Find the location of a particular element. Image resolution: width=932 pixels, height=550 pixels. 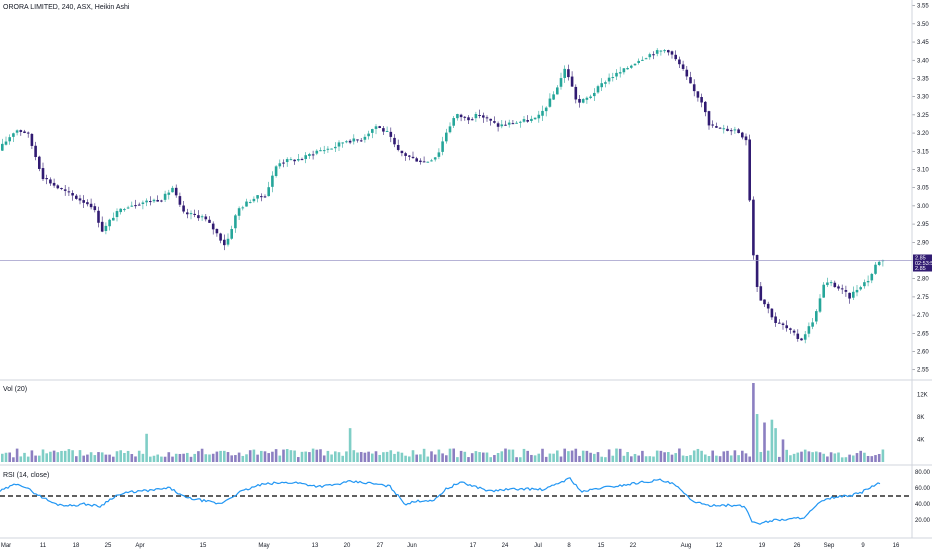

volume-pane: Vol (20) 12K 8K 4K is located at coordinates (464, 422).